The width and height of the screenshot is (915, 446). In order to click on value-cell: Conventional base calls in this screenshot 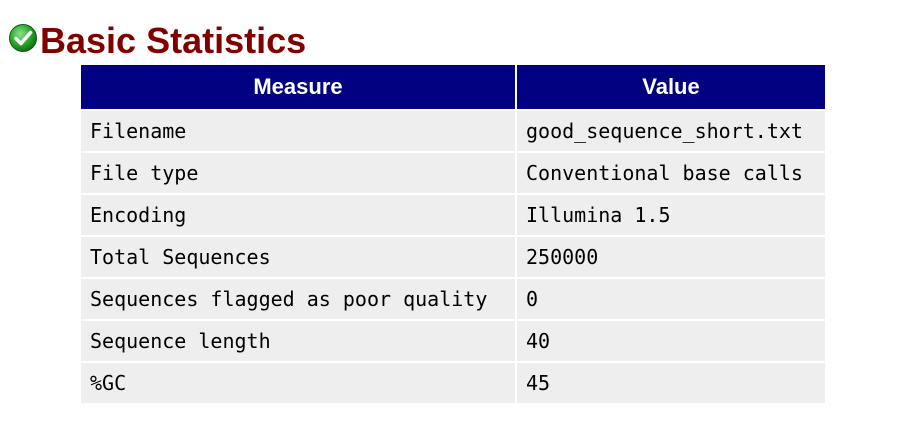, I will do `click(671, 173)`.